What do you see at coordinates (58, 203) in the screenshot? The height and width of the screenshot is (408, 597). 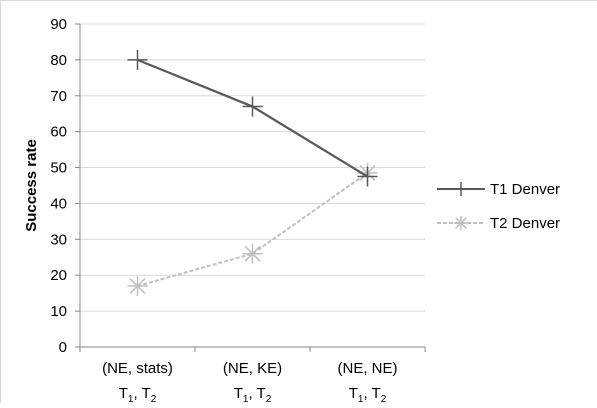 I see `y-tick-label: 40` at bounding box center [58, 203].